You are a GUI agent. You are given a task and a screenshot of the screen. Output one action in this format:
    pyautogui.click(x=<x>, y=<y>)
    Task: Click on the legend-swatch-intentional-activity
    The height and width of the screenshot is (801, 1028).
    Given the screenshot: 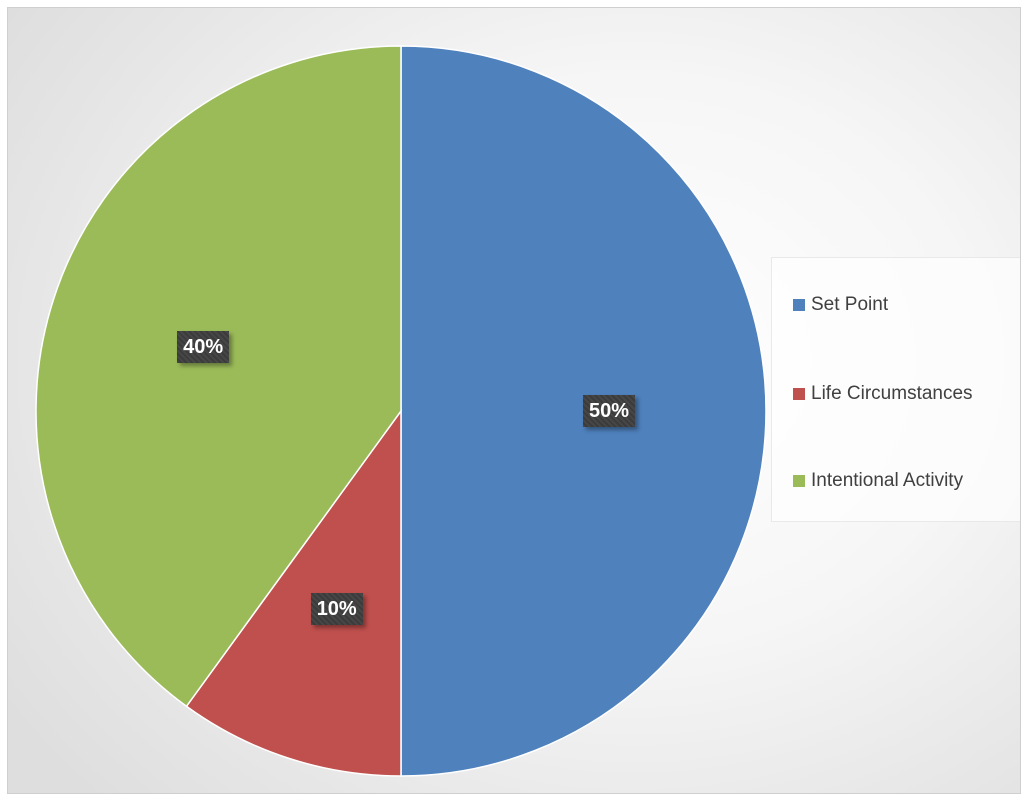 What is the action you would take?
    pyautogui.click(x=799, y=481)
    